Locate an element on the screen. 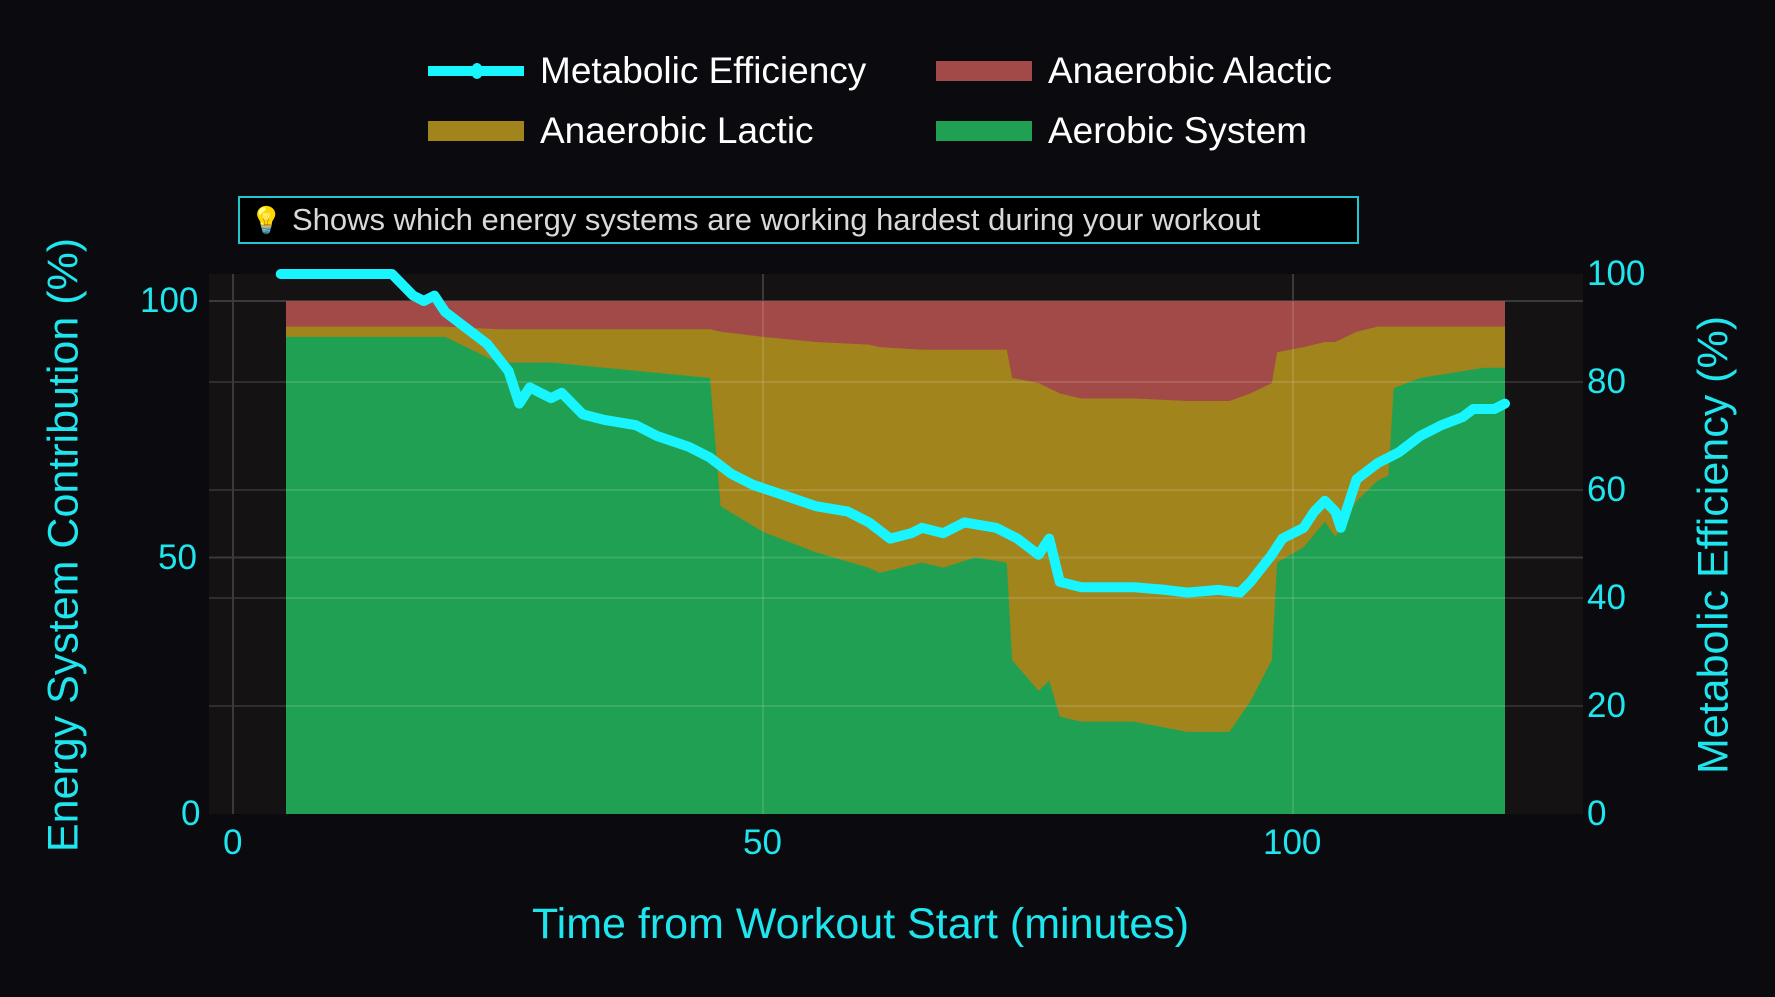 This screenshot has height=997, width=1775. legend-item-anaerobic-lactic: Anaerobic Lactic is located at coordinates (621, 131).